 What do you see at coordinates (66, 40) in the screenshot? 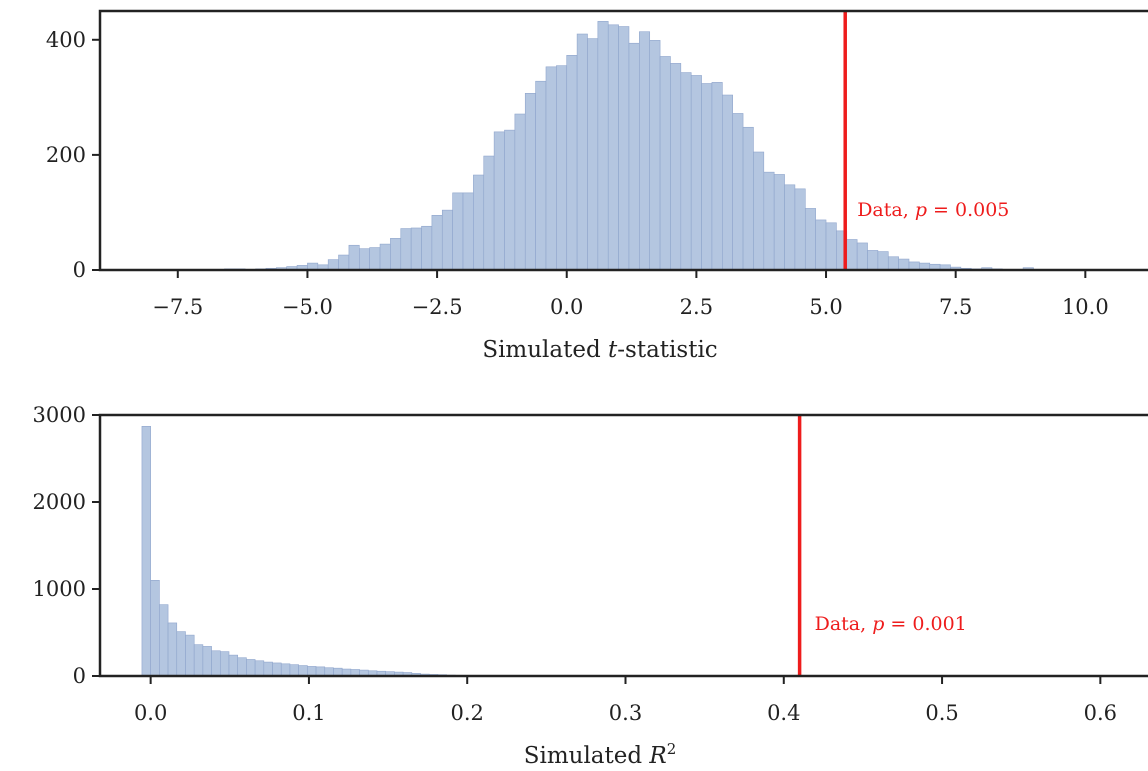
I see `y-tick-label: 400` at bounding box center [66, 40].